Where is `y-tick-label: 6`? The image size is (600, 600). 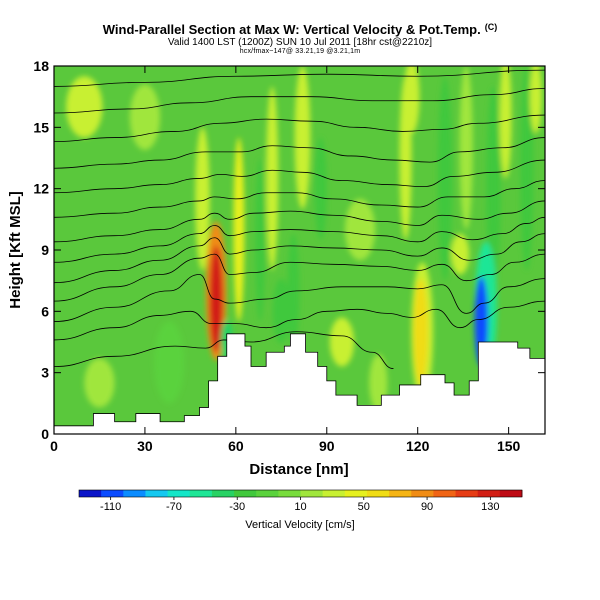
y-tick-label: 6 is located at coordinates (45, 311).